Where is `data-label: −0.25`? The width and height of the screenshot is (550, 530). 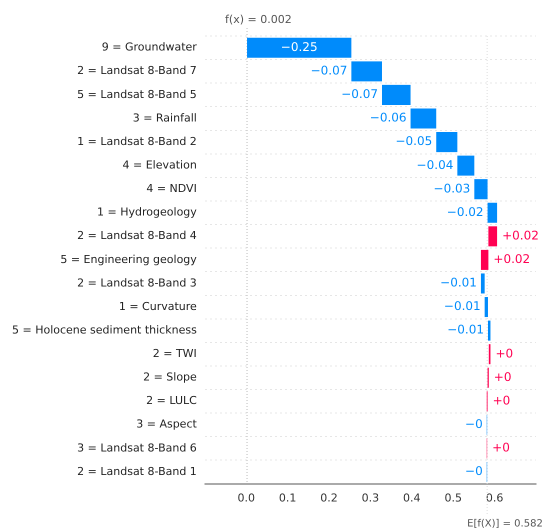 data-label: −0.25 is located at coordinates (299, 47).